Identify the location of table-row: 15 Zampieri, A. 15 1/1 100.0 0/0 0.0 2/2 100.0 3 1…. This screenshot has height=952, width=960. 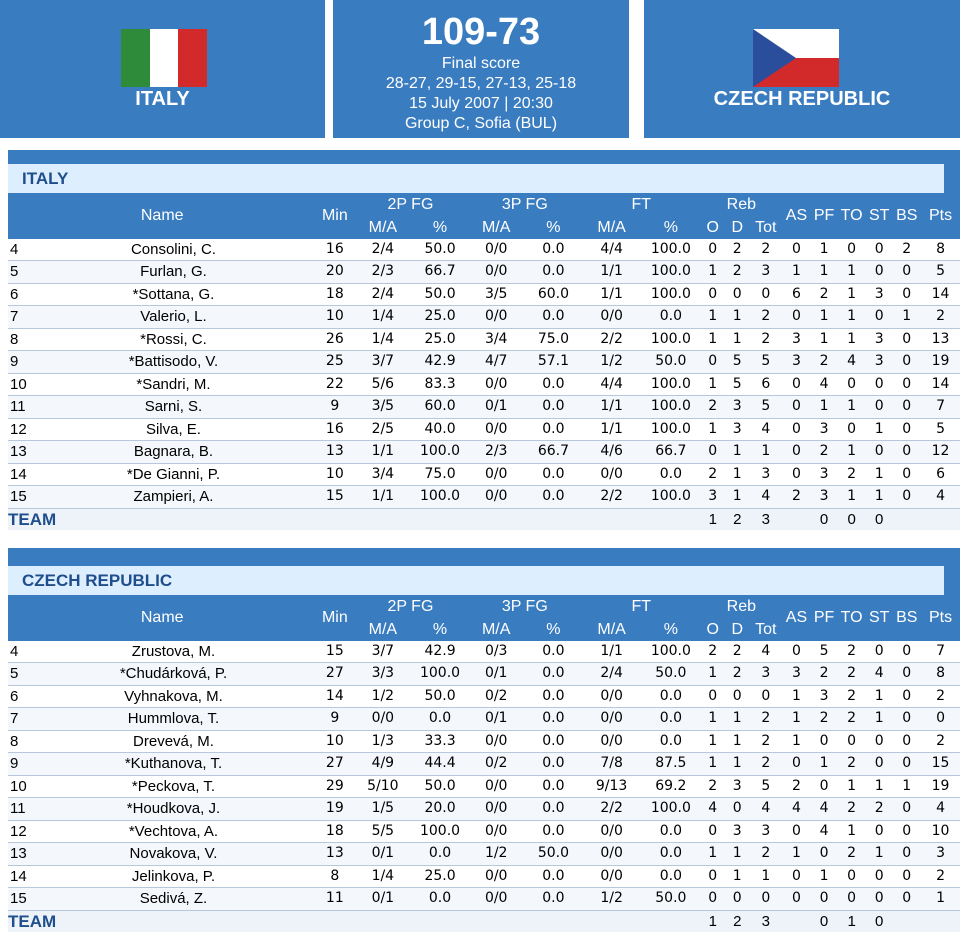
(484, 497).